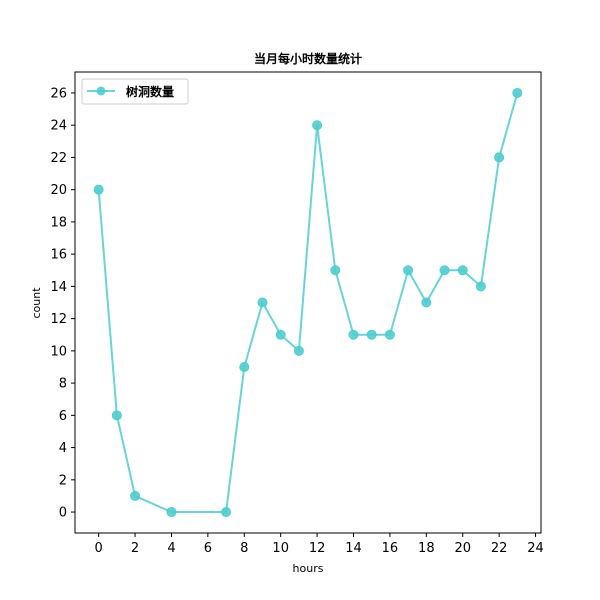 This screenshot has width=600, height=600. I want to click on y-tick-label: 12, so click(58, 319).